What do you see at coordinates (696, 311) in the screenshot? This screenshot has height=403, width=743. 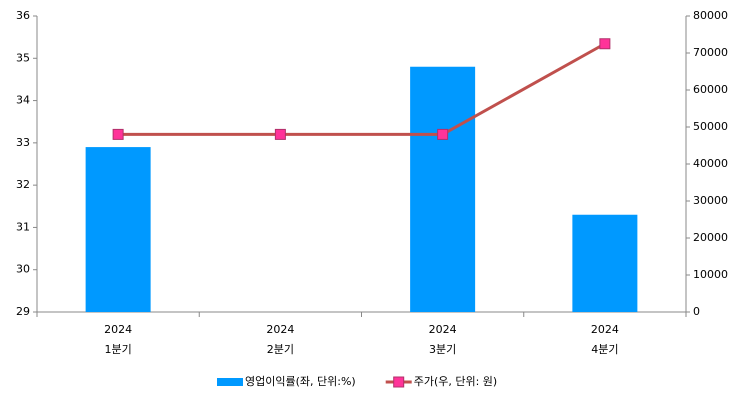 I see `y2-tick-label: 0` at bounding box center [696, 311].